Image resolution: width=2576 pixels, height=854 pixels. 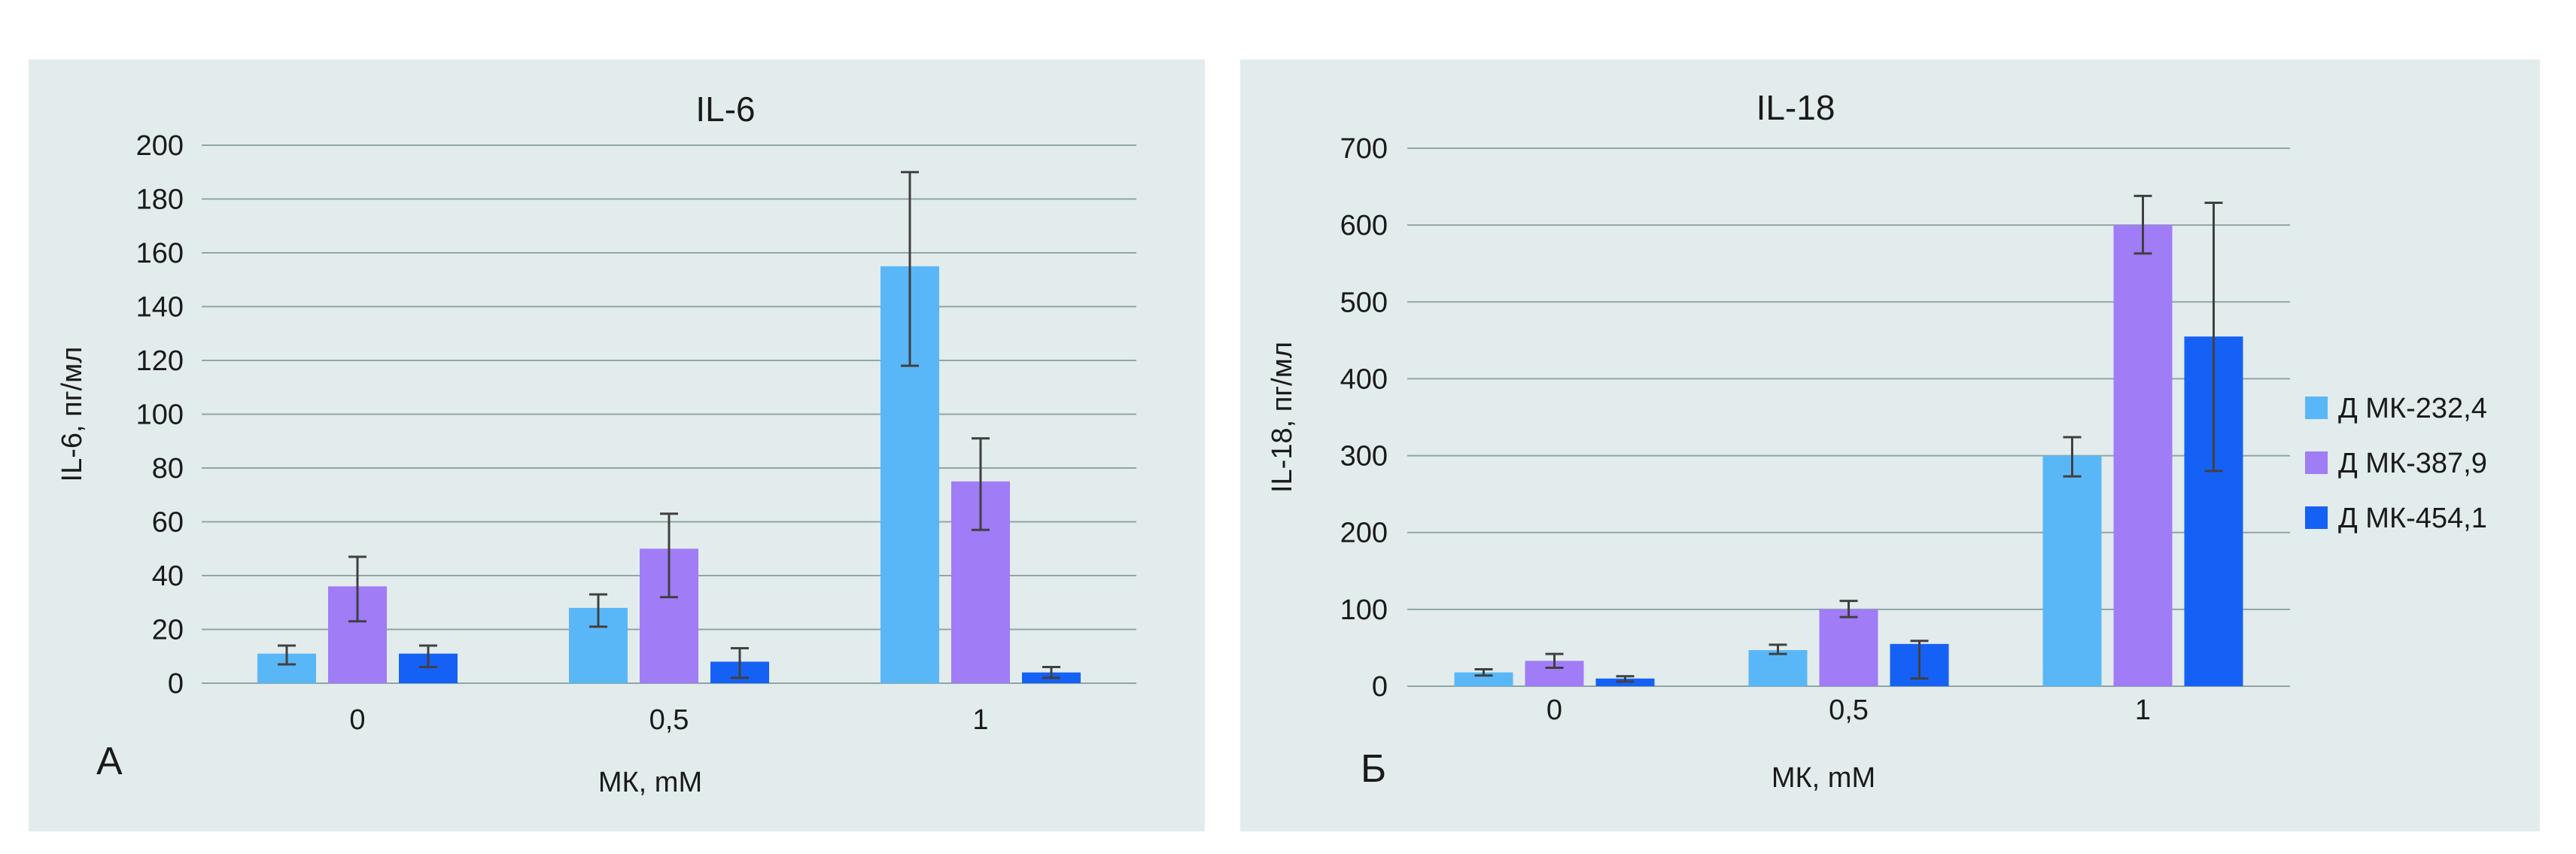 What do you see at coordinates (2412, 518) in the screenshot?
I see `legend-label: Д МК-454,1` at bounding box center [2412, 518].